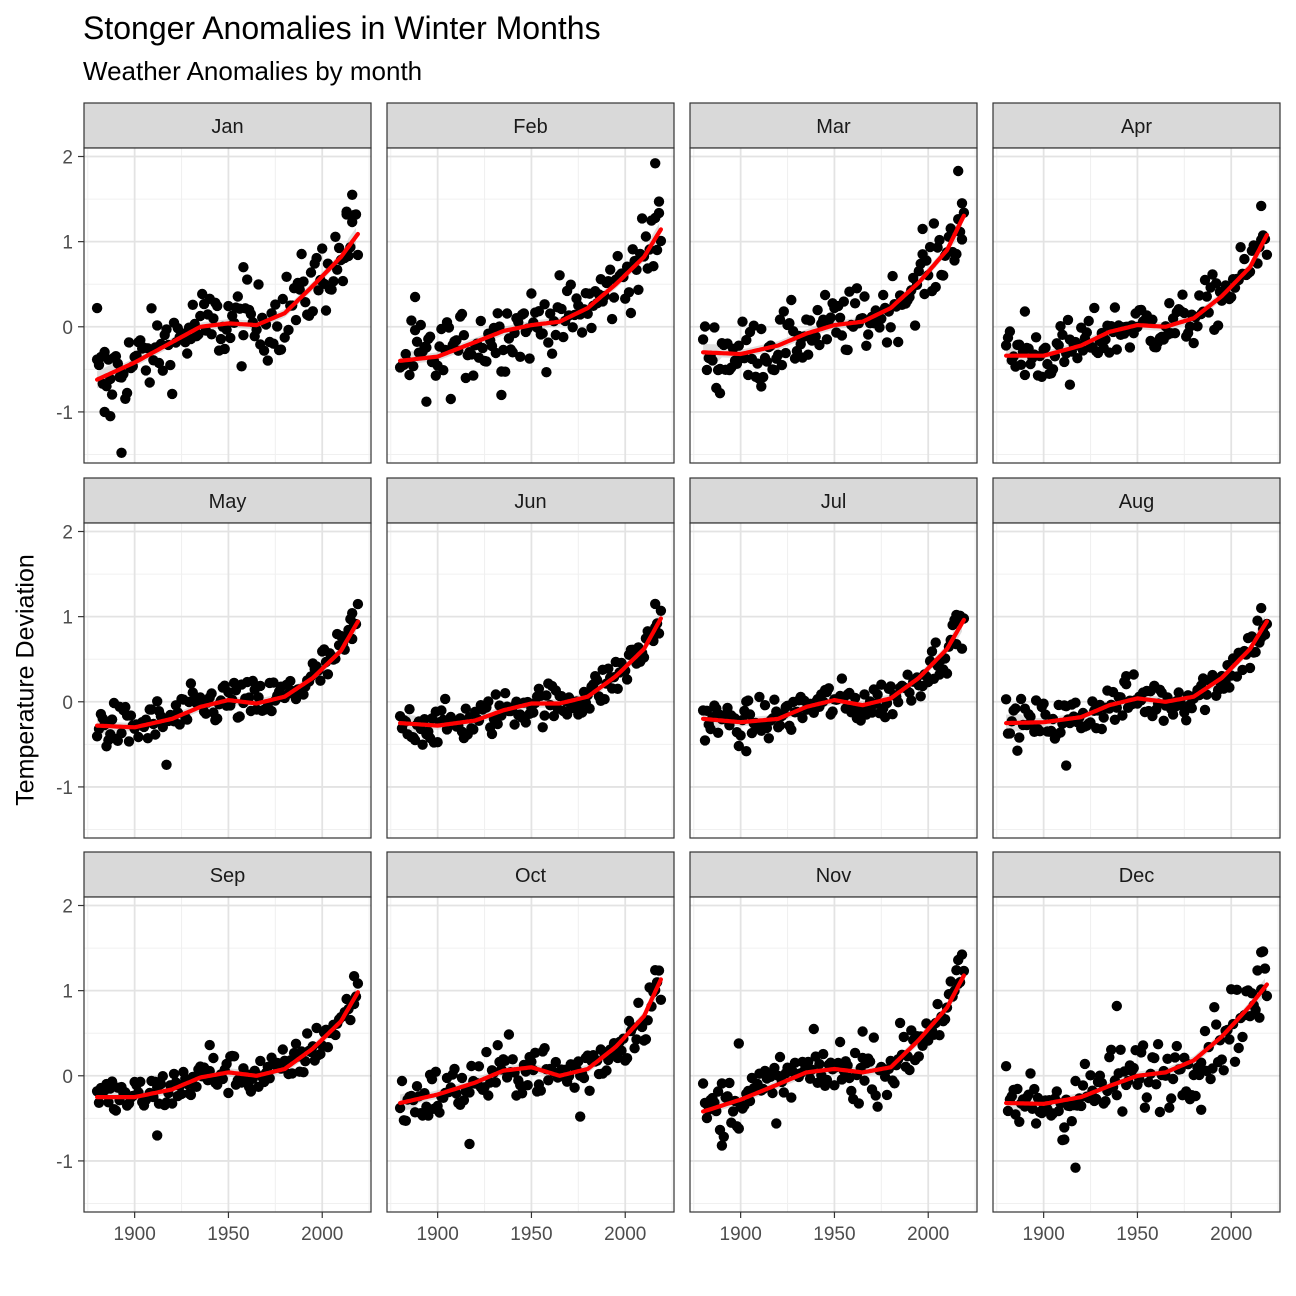 This screenshot has height=1296, width=1296. Describe the element at coordinates (1136, 305) in the screenshot. I see `panel-background` at that location.